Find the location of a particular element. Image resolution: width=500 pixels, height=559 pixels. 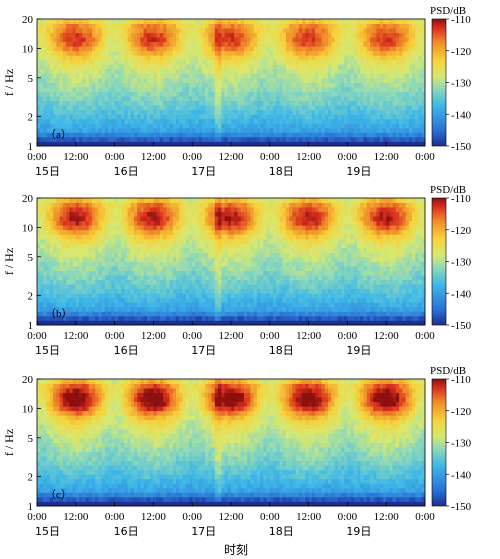

day-label: 15日 is located at coordinates (47, 171).